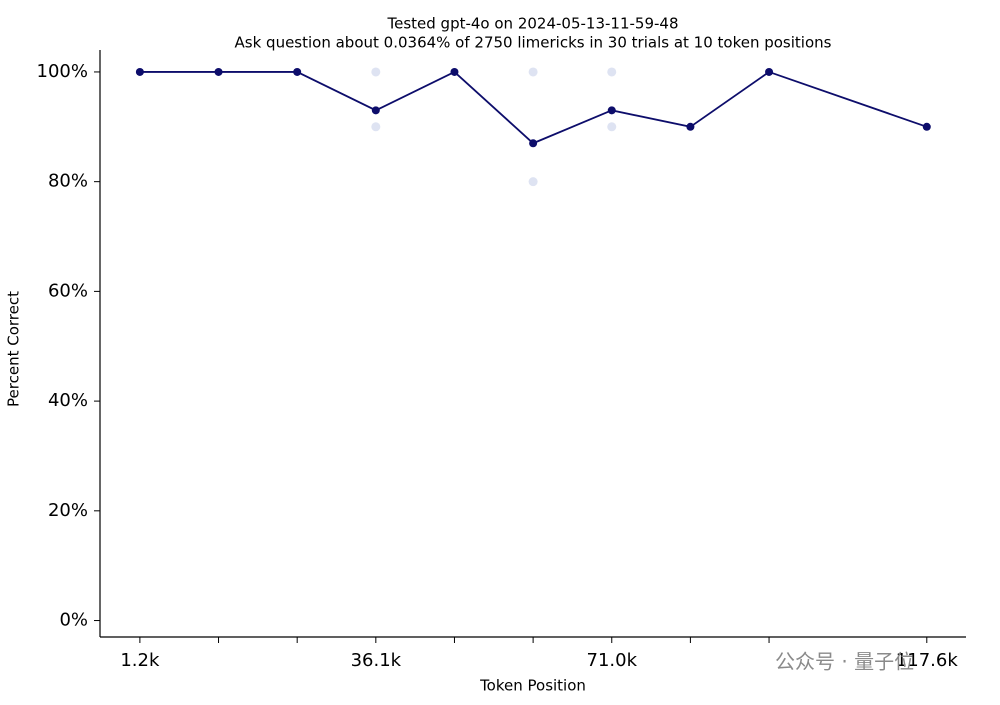  What do you see at coordinates (62, 71) in the screenshot?
I see `y-tick-label: 100%` at bounding box center [62, 71].